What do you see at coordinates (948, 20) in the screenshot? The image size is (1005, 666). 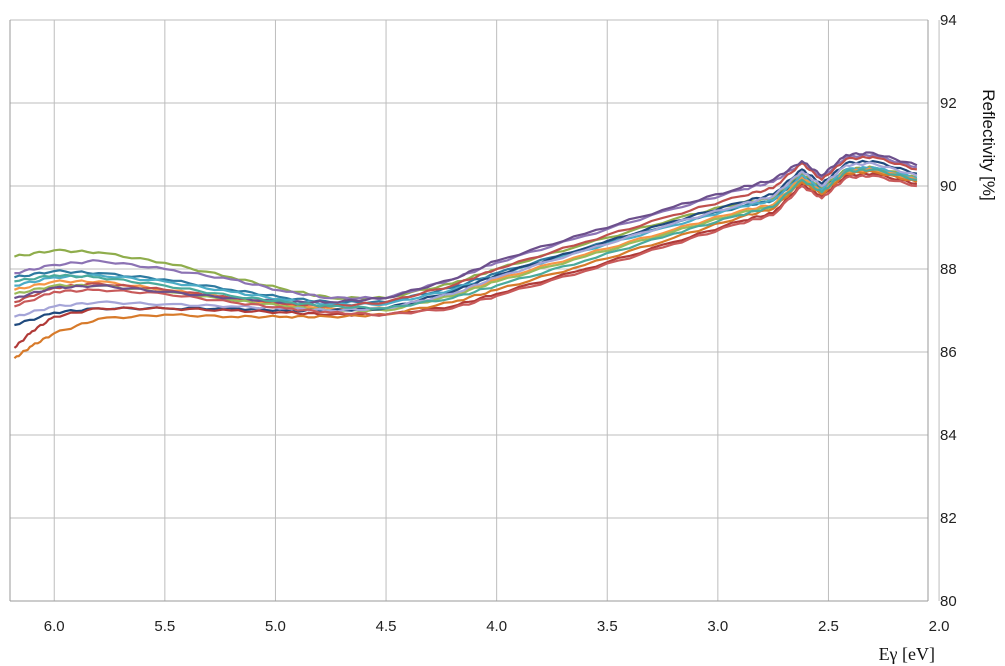 I see `y-tick-label: 94` at bounding box center [948, 20].